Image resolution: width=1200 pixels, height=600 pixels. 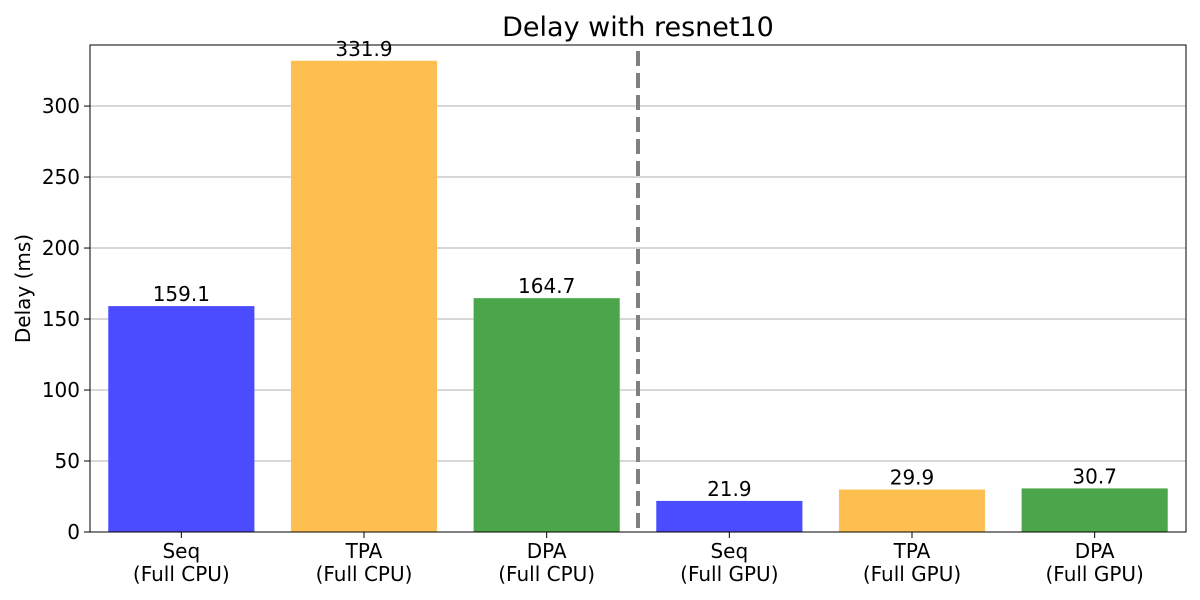 I want to click on data-label: 159.1, so click(x=181, y=294).